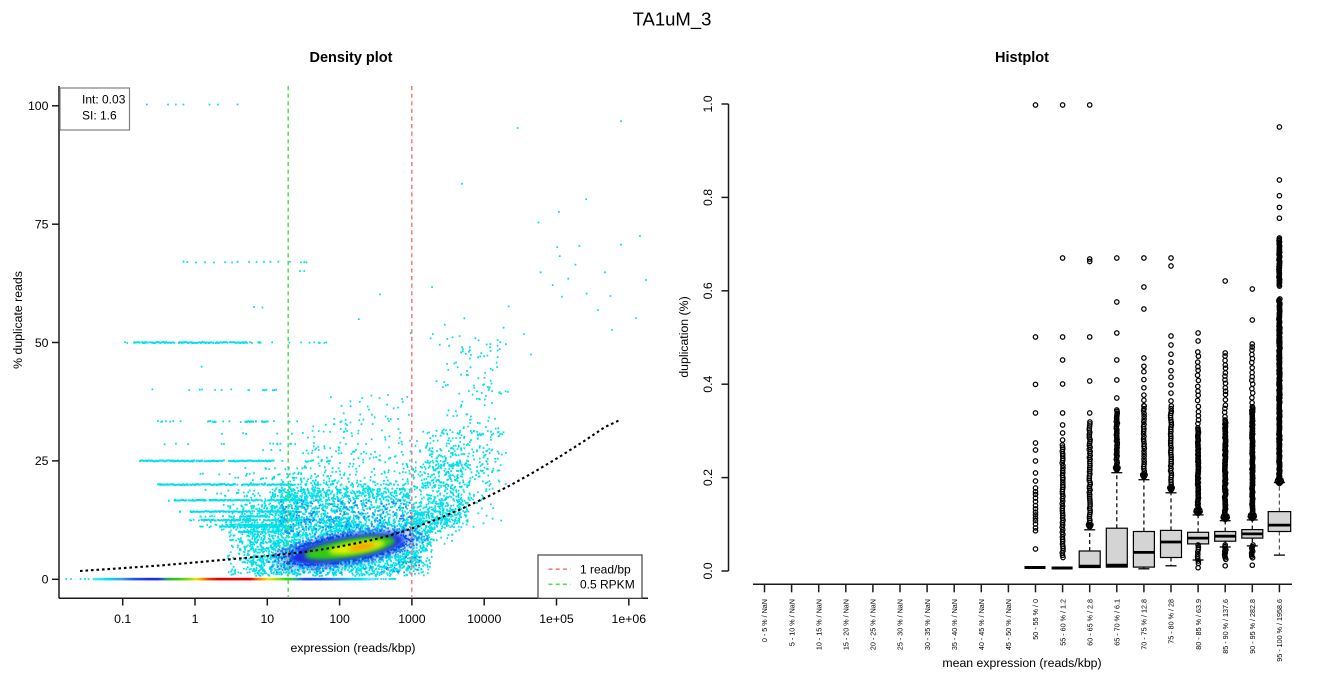  I want to click on svg-text: 25, so click(42, 461).